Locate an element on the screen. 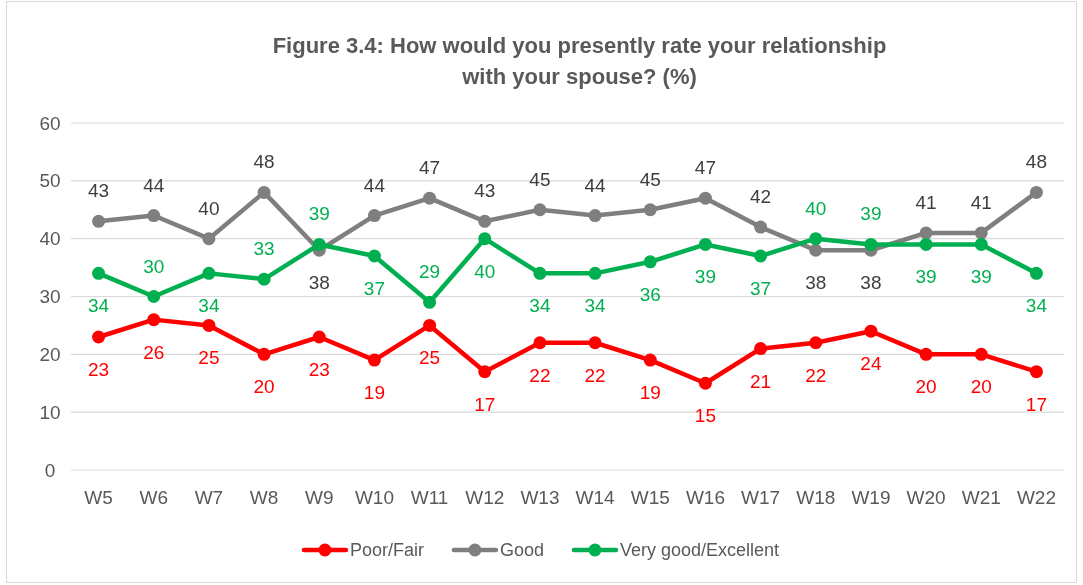  data-label: 40 is located at coordinates (485, 271).